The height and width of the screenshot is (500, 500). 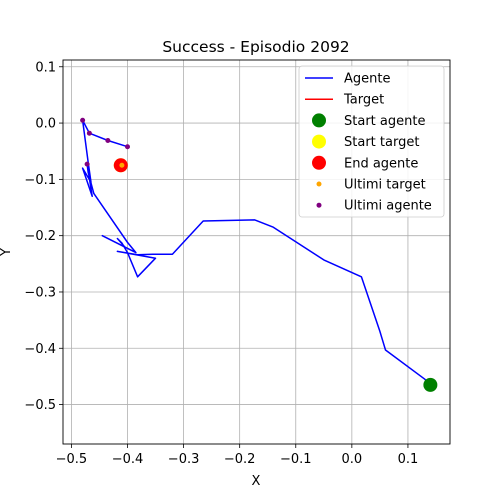 What do you see at coordinates (122, 165) in the screenshot?
I see `ultimi-target-marker` at bounding box center [122, 165].